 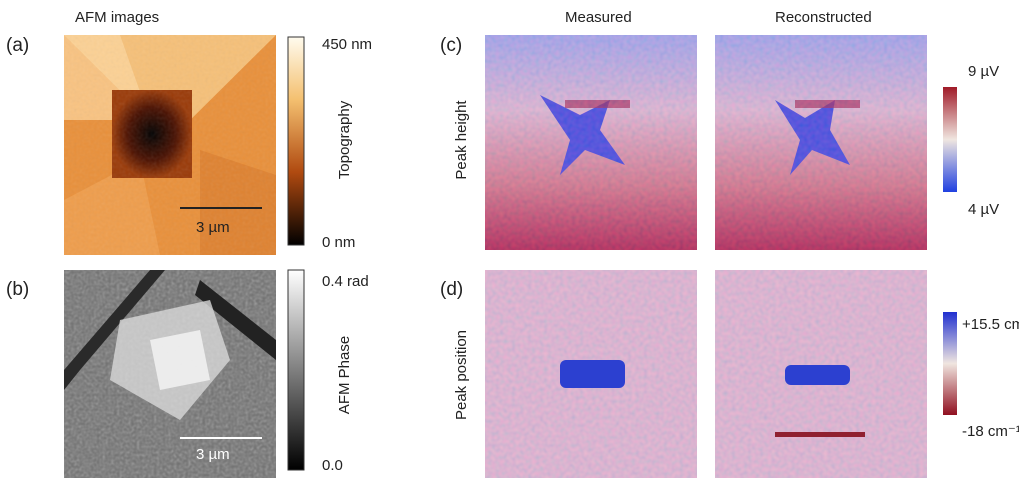 What do you see at coordinates (461, 140) in the screenshot?
I see `row-title: Peak height` at bounding box center [461, 140].